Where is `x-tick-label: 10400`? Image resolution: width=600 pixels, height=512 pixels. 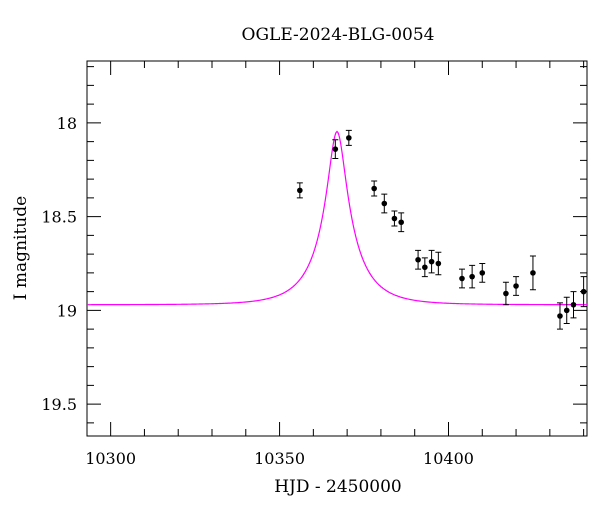 x-tick-label: 10400 is located at coordinates (448, 458).